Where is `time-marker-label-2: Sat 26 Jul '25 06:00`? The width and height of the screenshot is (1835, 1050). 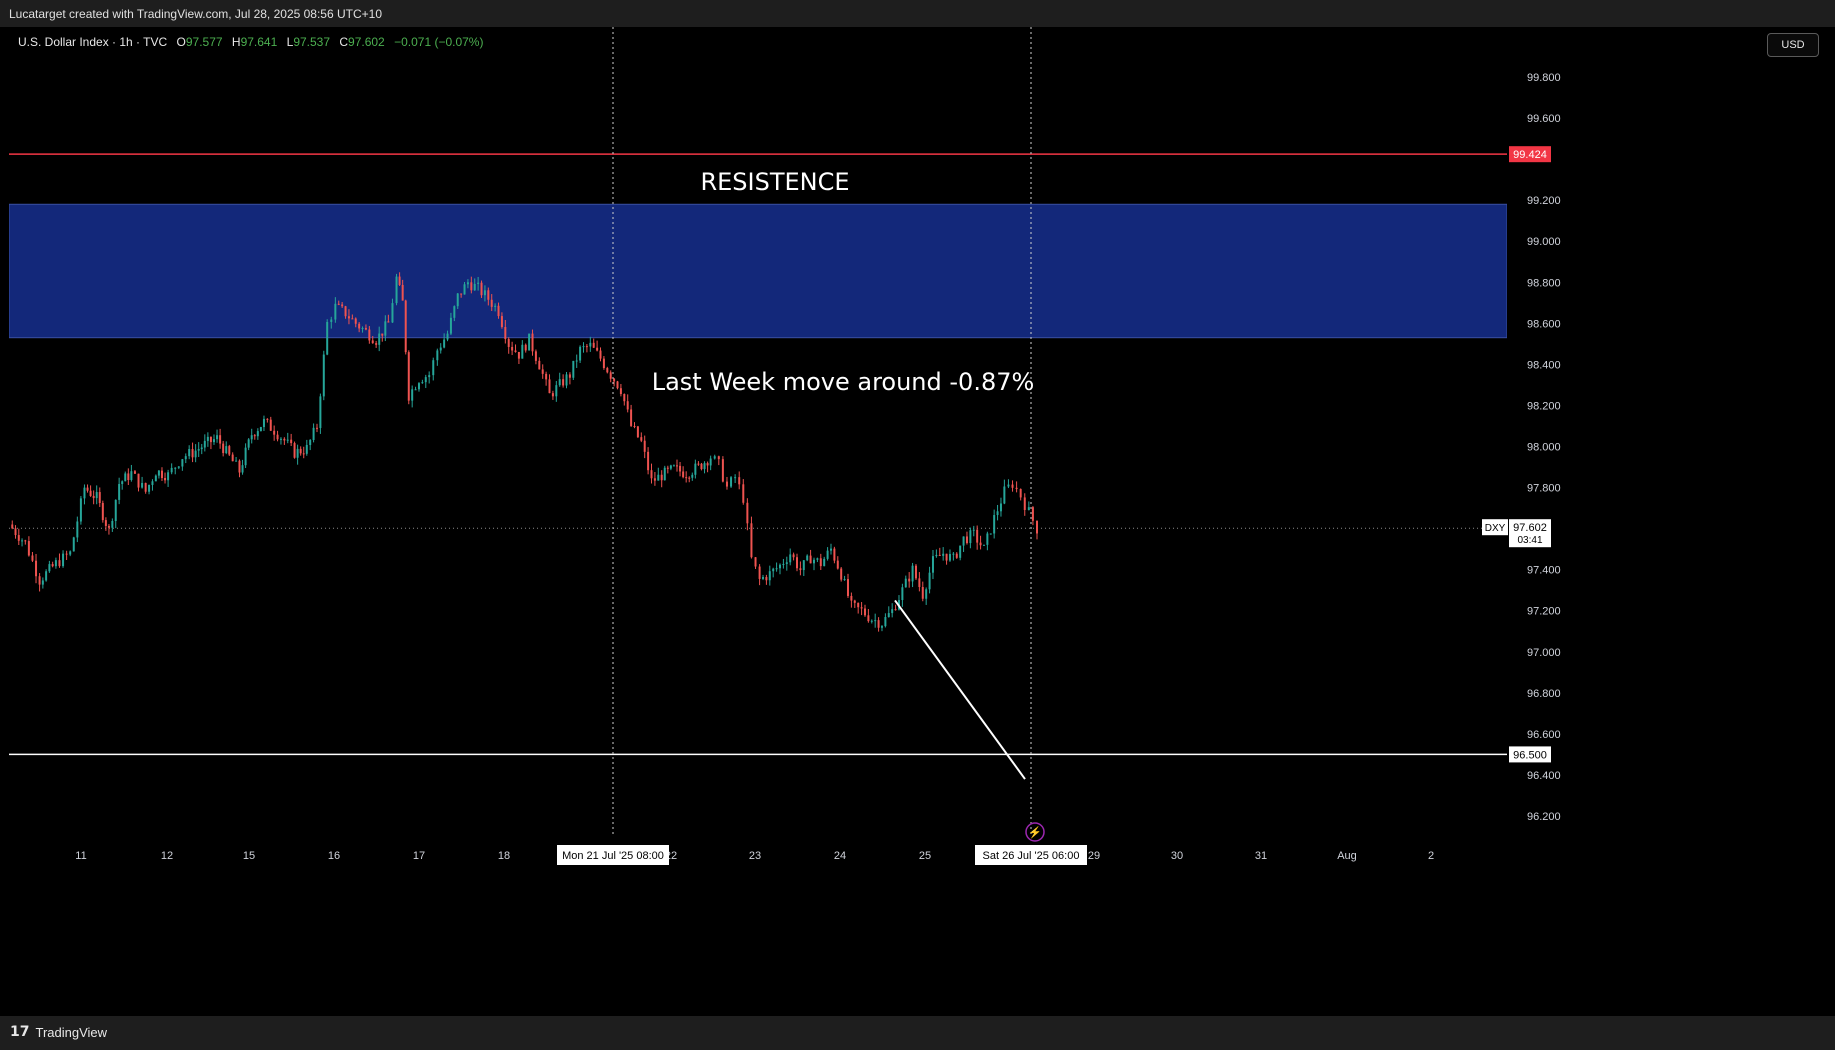
time-marker-label-2: Sat 26 Jul '25 06:00 is located at coordinates (1031, 856).